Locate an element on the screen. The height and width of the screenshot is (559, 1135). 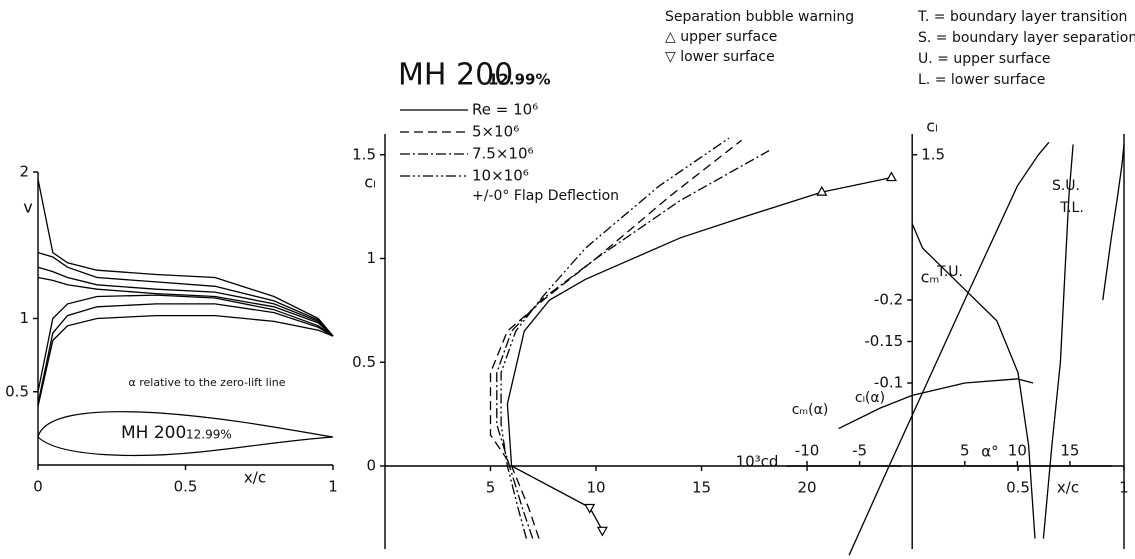
series-label: T.U. is located at coordinates (949, 272).